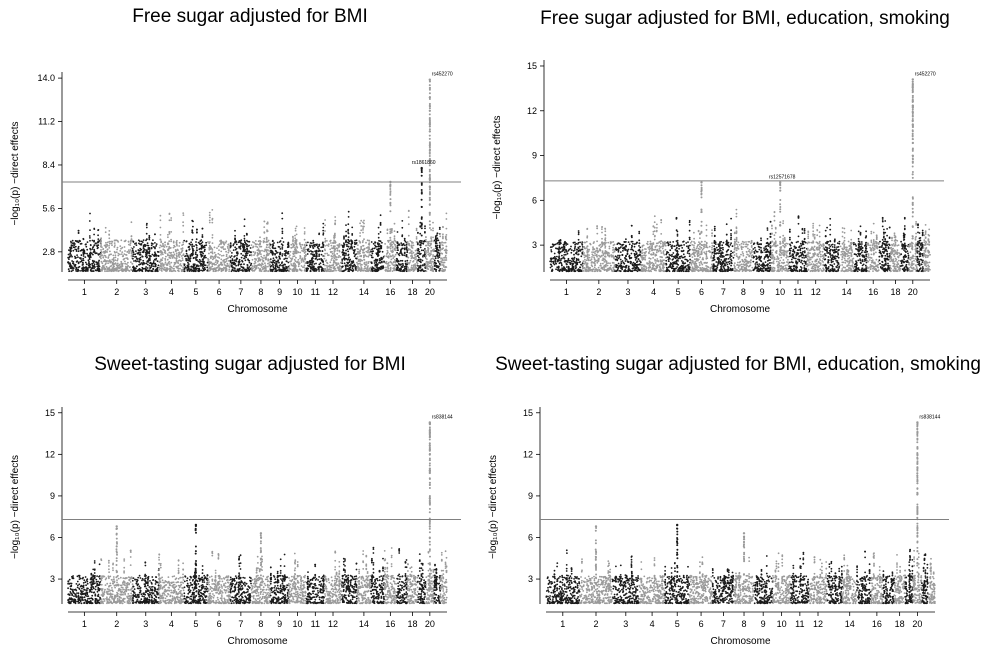 This screenshot has width=1001, height=661. What do you see at coordinates (532, 111) in the screenshot?
I see `y-tick-label: 12` at bounding box center [532, 111].